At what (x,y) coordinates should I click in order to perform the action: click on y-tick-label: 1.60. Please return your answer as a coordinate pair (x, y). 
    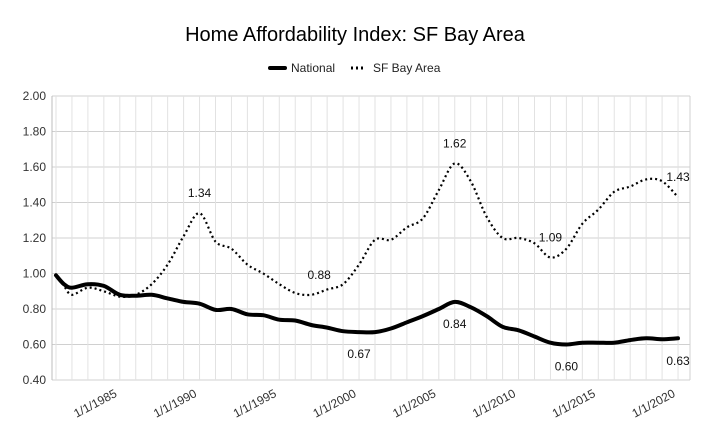
    Looking at the image, I should click on (35, 167).